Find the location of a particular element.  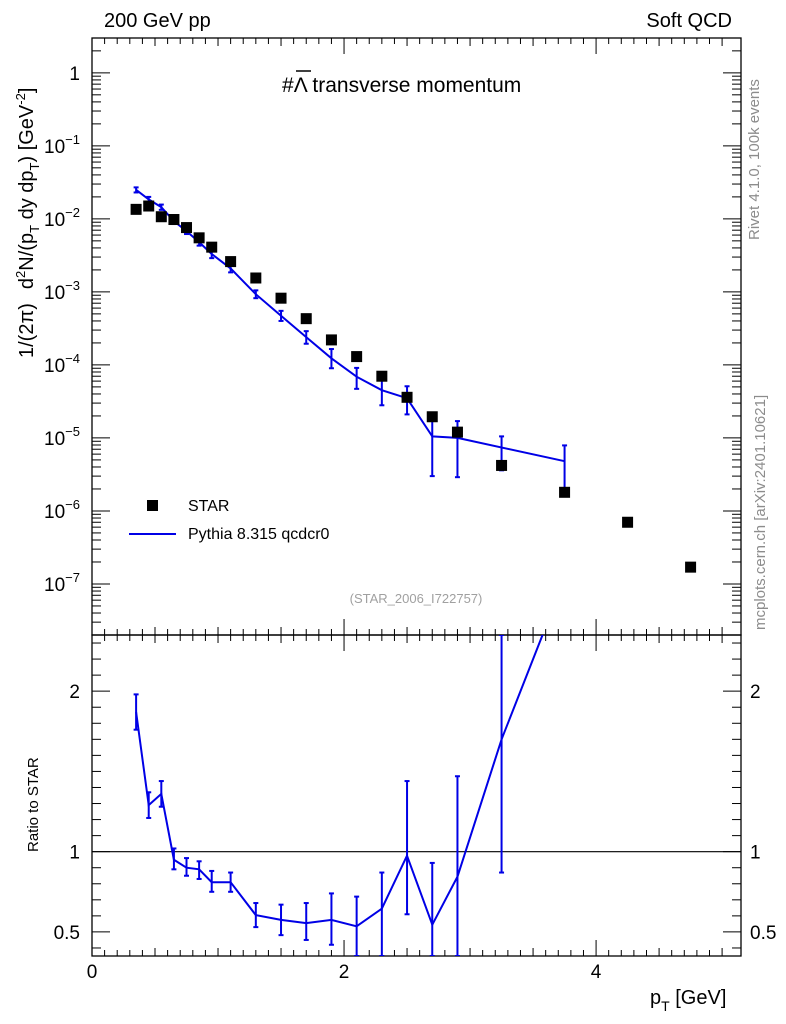

ratio-y-tick-label-right: 1 is located at coordinates (755, 853).